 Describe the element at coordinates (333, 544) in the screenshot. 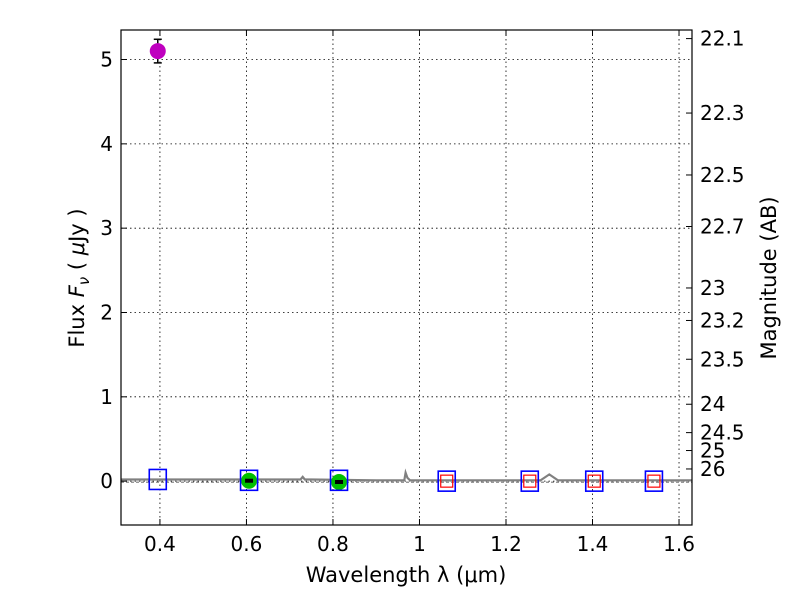

I see `x-tick-label: 0.8` at that location.